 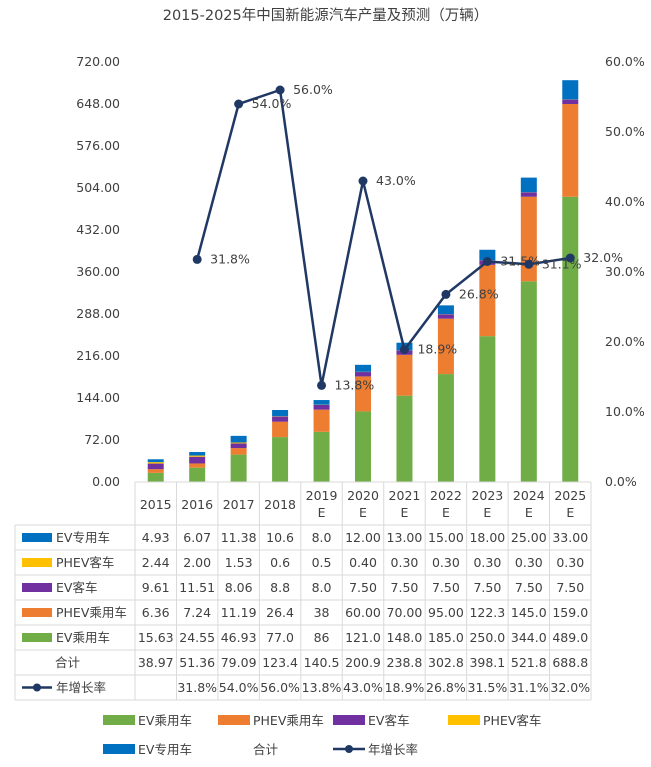 What do you see at coordinates (388, 720) in the screenshot?
I see `legend-label: EV客车` at bounding box center [388, 720].